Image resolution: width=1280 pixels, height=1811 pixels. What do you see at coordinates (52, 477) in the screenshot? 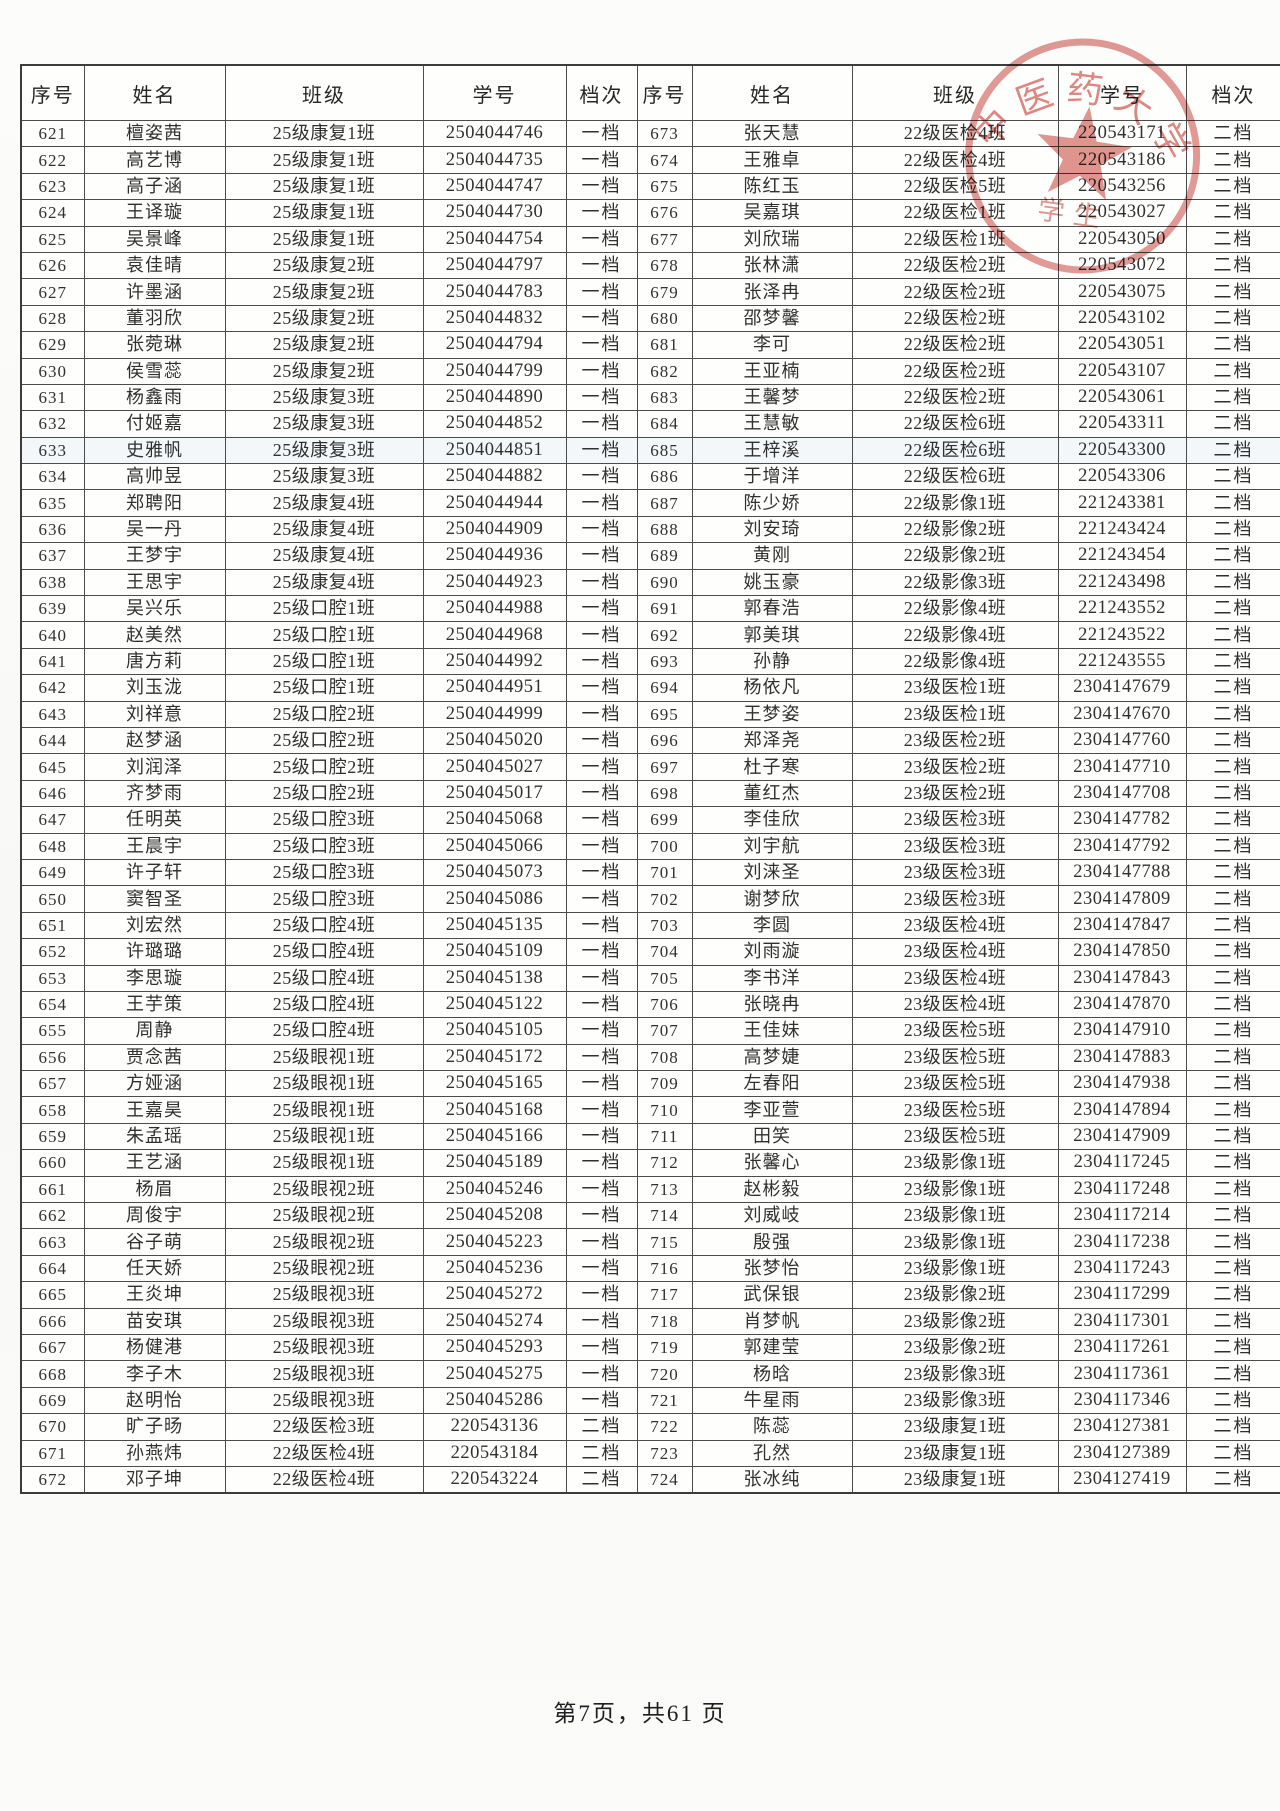
I see `cell-seq: 634` at bounding box center [52, 477].